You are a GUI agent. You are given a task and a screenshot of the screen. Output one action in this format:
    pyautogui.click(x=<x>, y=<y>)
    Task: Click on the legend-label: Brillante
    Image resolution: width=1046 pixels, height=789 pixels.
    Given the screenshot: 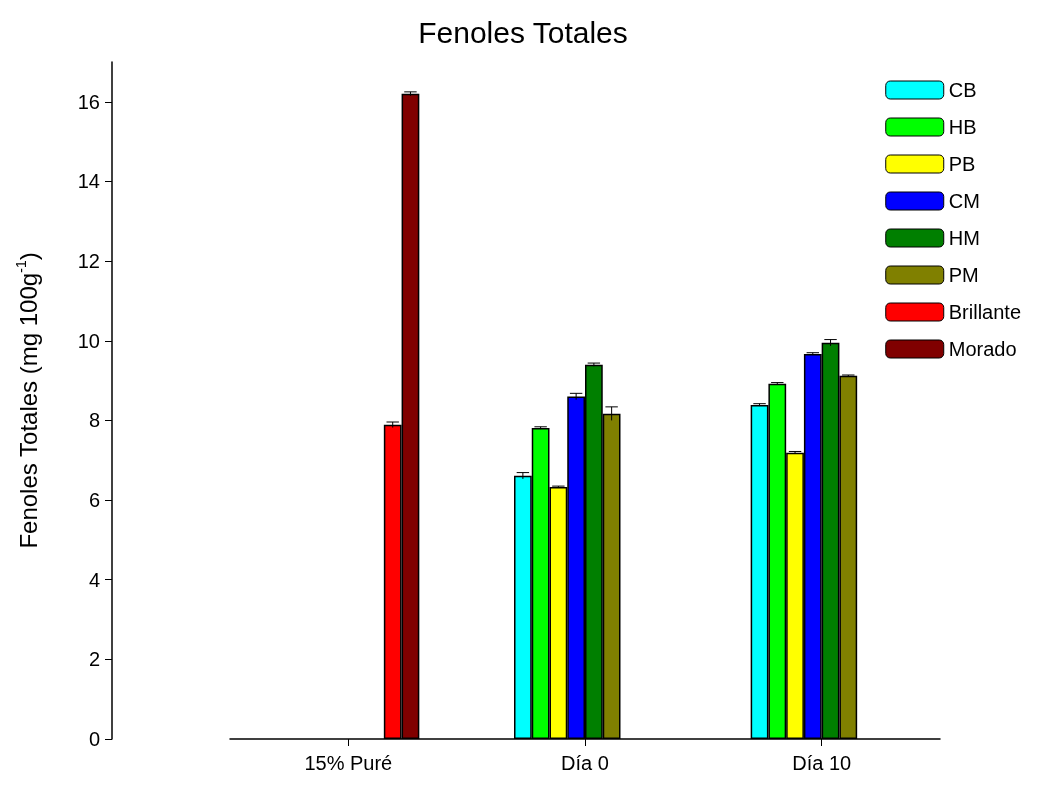 What is the action you would take?
    pyautogui.click(x=985, y=312)
    